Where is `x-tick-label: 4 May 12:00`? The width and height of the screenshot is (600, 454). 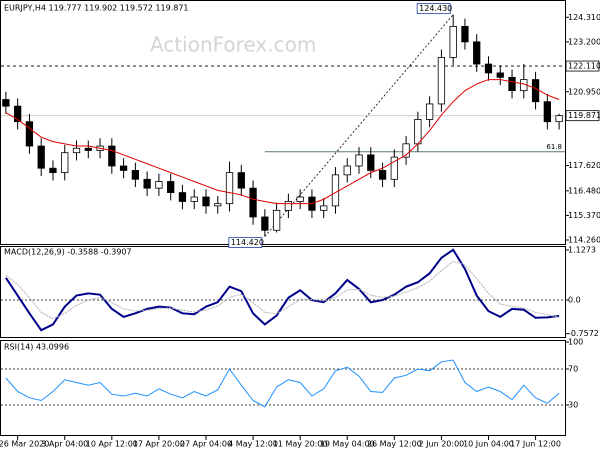 x-tick-label: 4 May 12:00 is located at coordinates (253, 444).